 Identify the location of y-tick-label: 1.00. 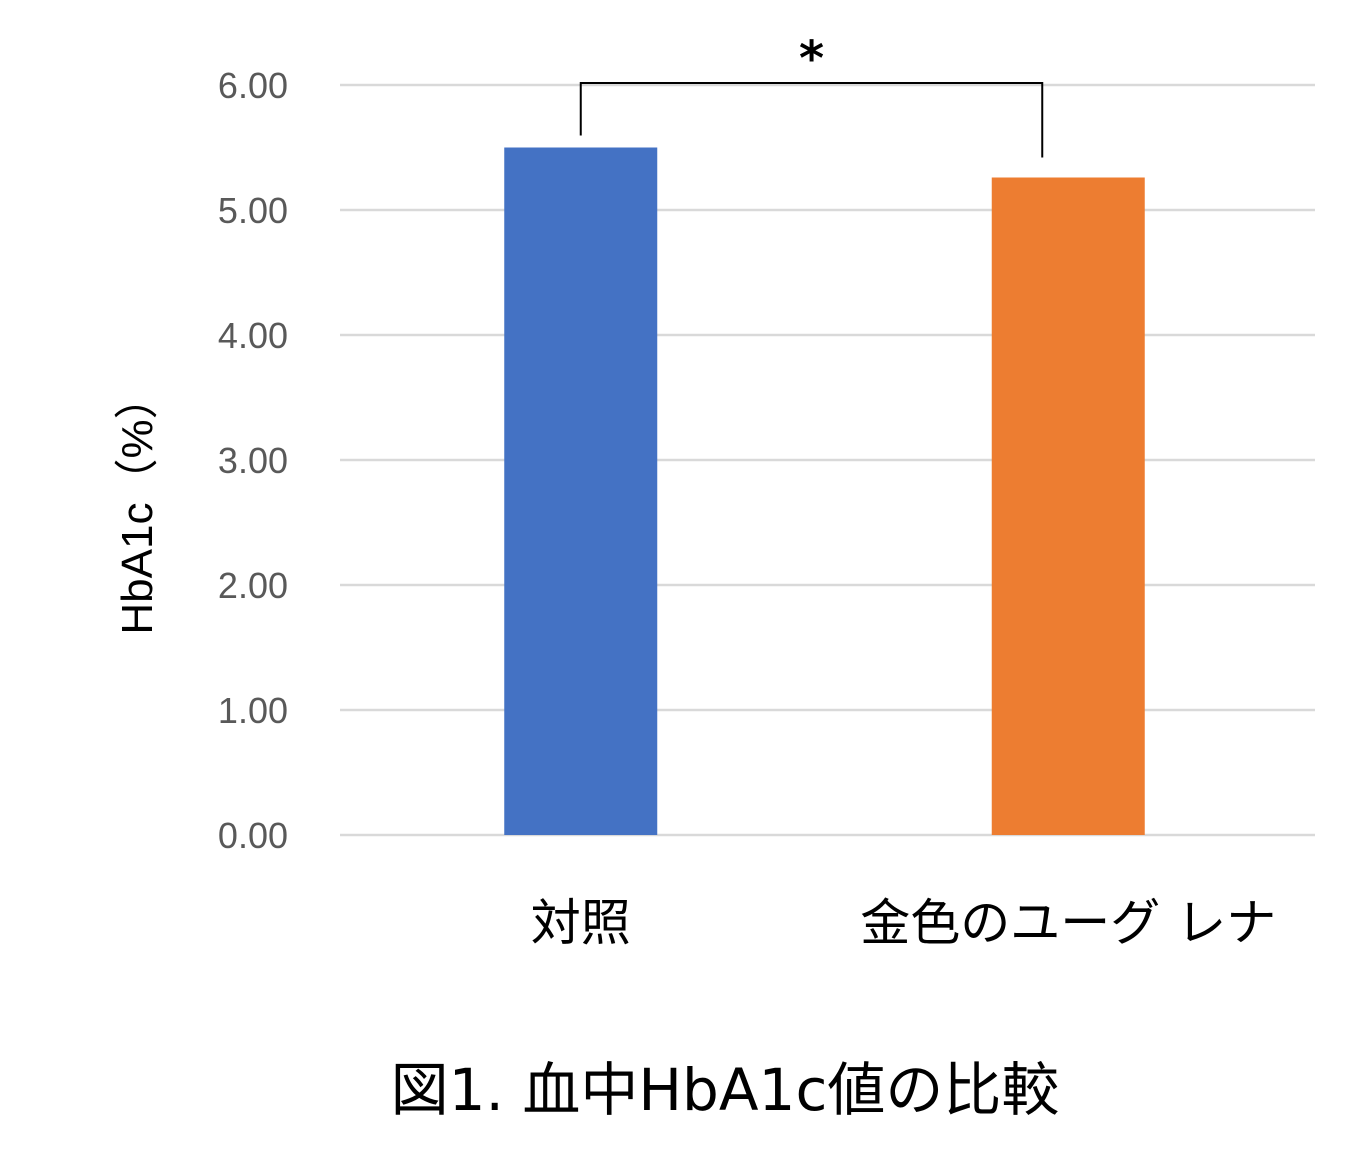
(253, 710).